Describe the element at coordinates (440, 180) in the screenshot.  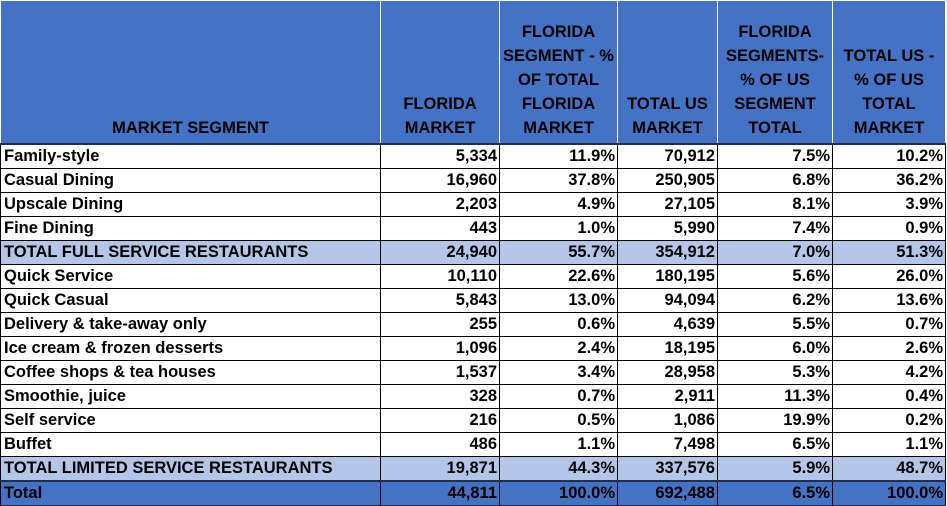
I see `cell-florida-market: 16,960` at that location.